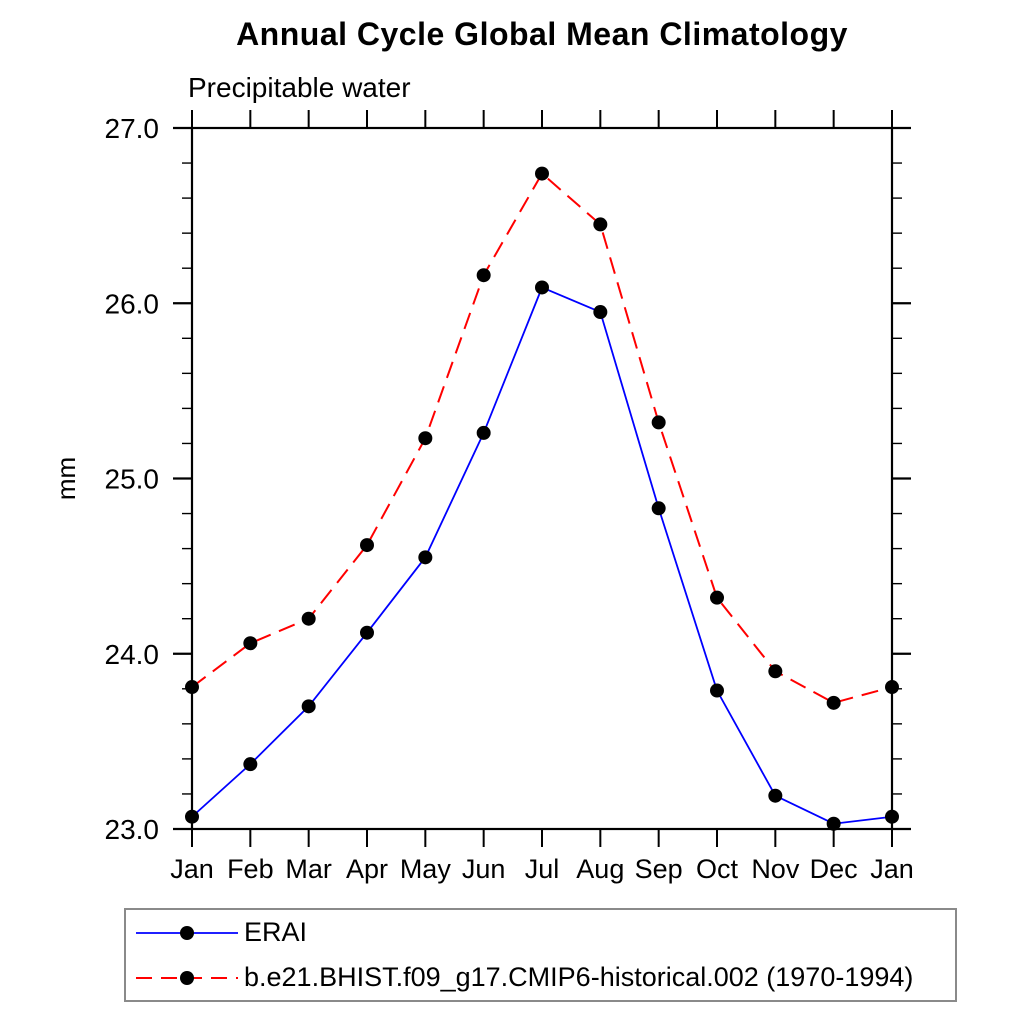 The image size is (1024, 1024). What do you see at coordinates (250, 869) in the screenshot?
I see `x-tick-label: Feb` at bounding box center [250, 869].